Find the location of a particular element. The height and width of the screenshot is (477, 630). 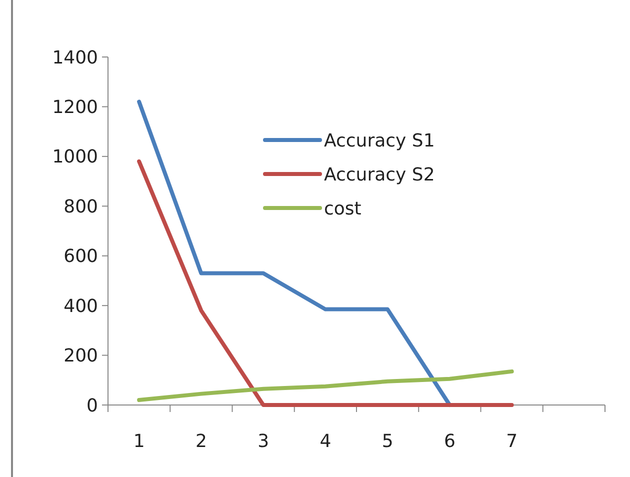

x-tick-label: 3 is located at coordinates (264, 441).